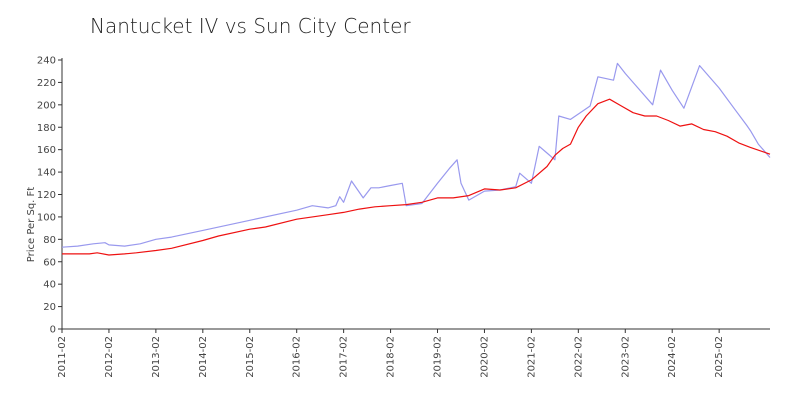 The height and width of the screenshot is (400, 800). What do you see at coordinates (203, 357) in the screenshot?
I see `x-tick-label: 2014-02` at bounding box center [203, 357].